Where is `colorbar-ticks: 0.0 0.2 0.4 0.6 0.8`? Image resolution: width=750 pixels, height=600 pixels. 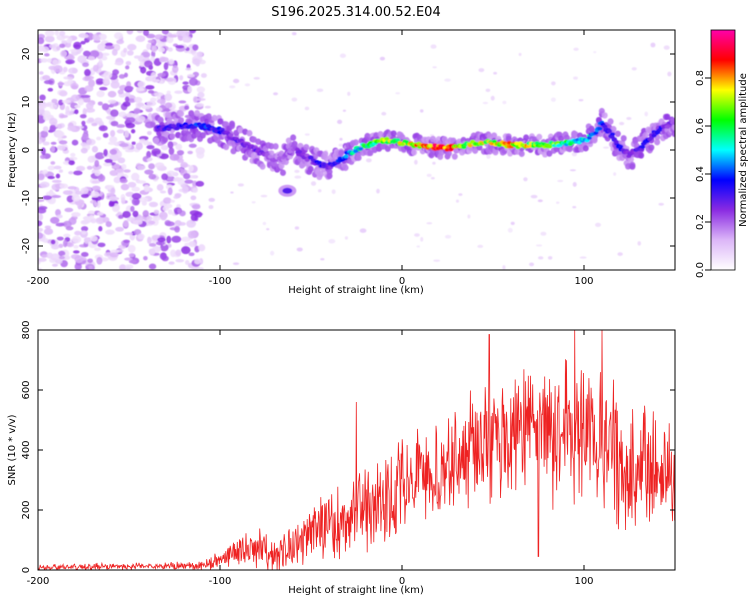
colorbar-ticks: 0.0 0.2 0.4 0.6 0.8 is located at coordinates (703, 174).